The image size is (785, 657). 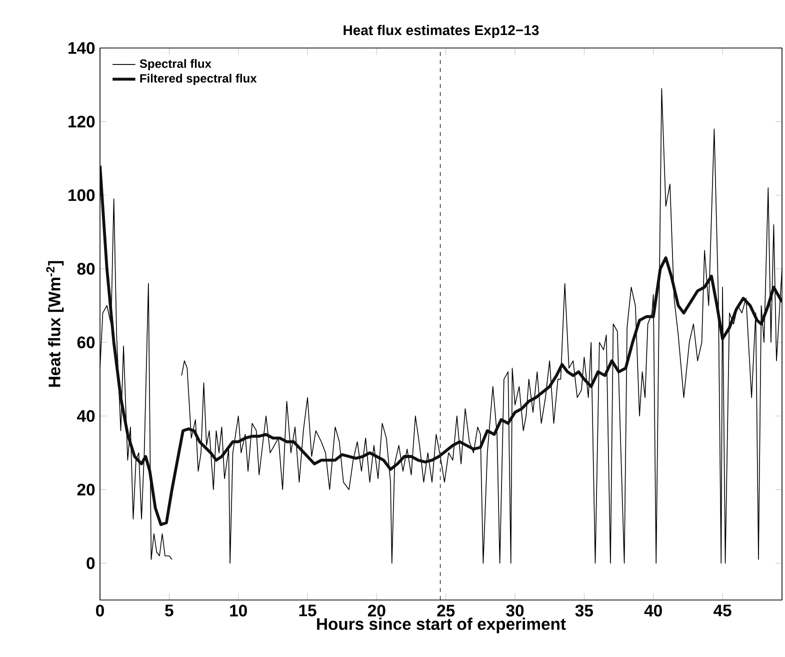 What do you see at coordinates (238, 610) in the screenshot?
I see `x-tick-label: 10` at bounding box center [238, 610].